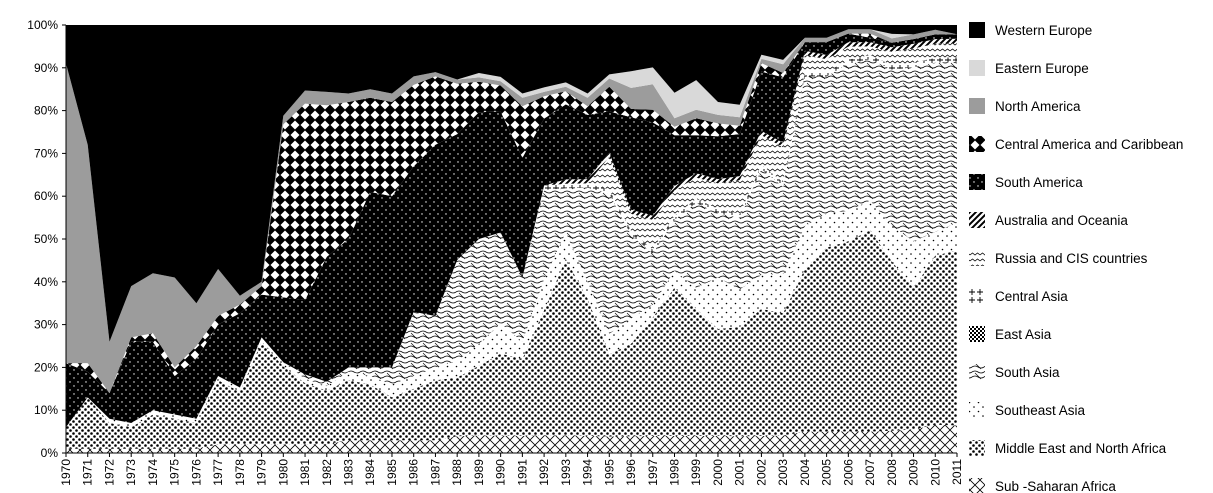 The image size is (1213, 493). What do you see at coordinates (544, 472) in the screenshot?
I see `x-tick-label: 1992` at bounding box center [544, 472].